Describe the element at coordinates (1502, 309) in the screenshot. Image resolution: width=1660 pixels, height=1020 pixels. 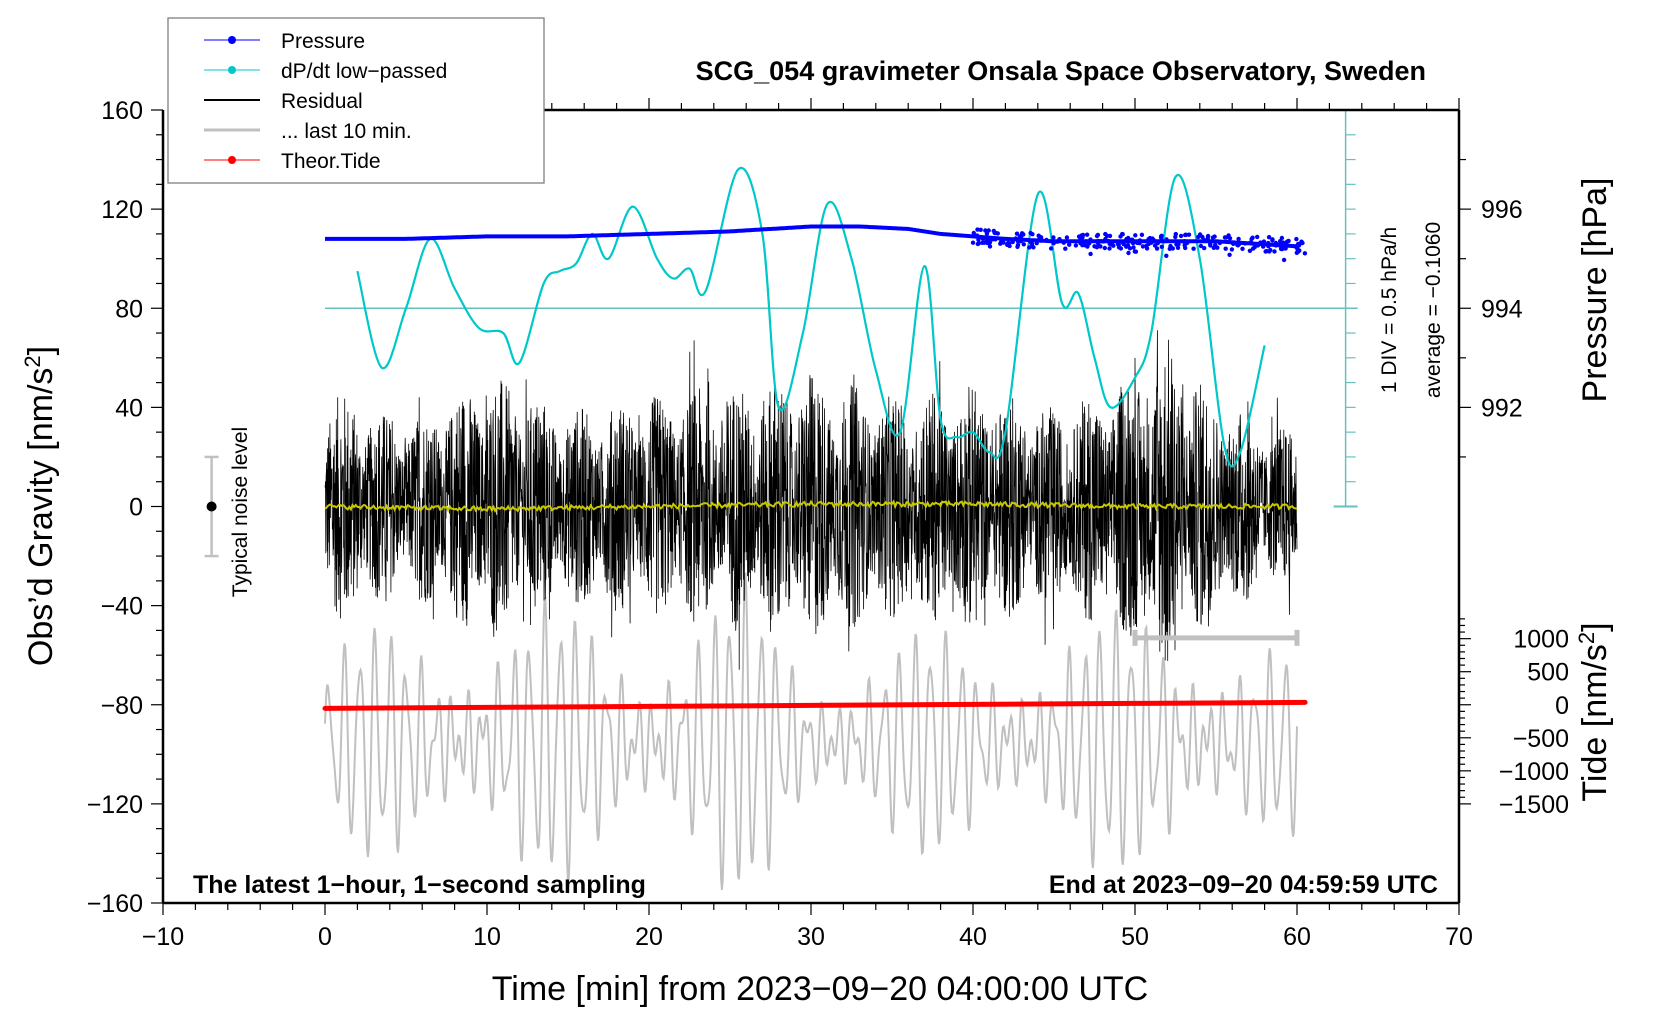
I see `pressure-tick-label: 994` at that location.